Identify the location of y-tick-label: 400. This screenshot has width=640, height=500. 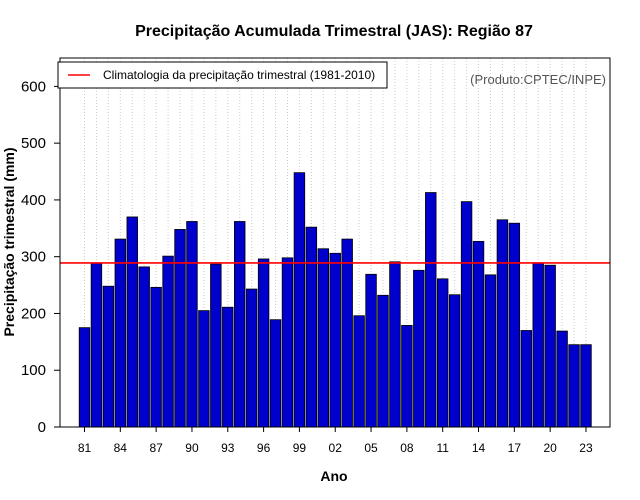
(33, 200).